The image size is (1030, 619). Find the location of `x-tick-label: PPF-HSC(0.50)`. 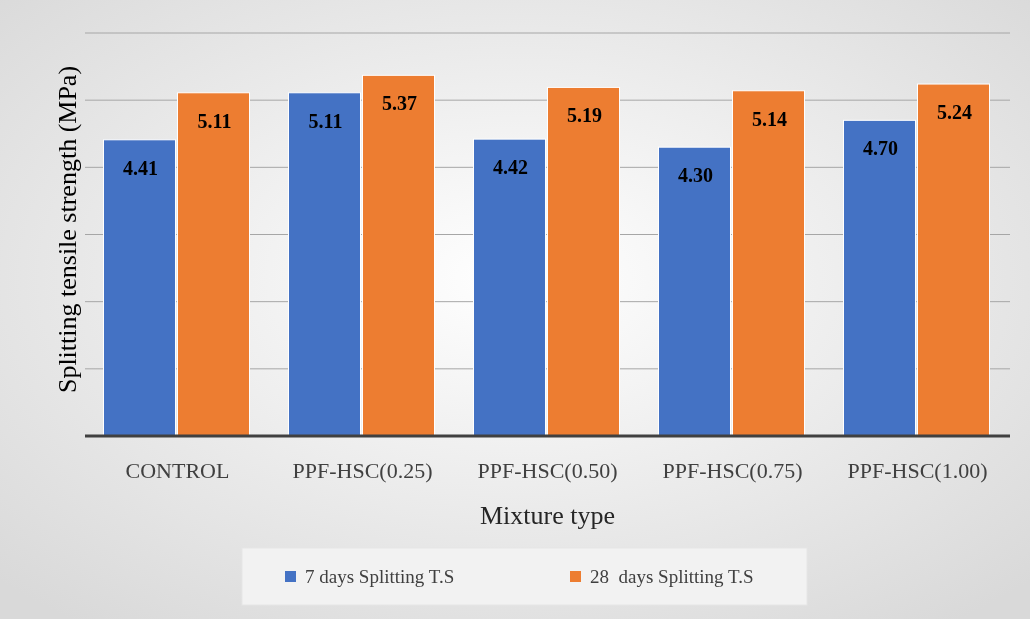

x-tick-label: PPF-HSC(0.50) is located at coordinates (547, 470).